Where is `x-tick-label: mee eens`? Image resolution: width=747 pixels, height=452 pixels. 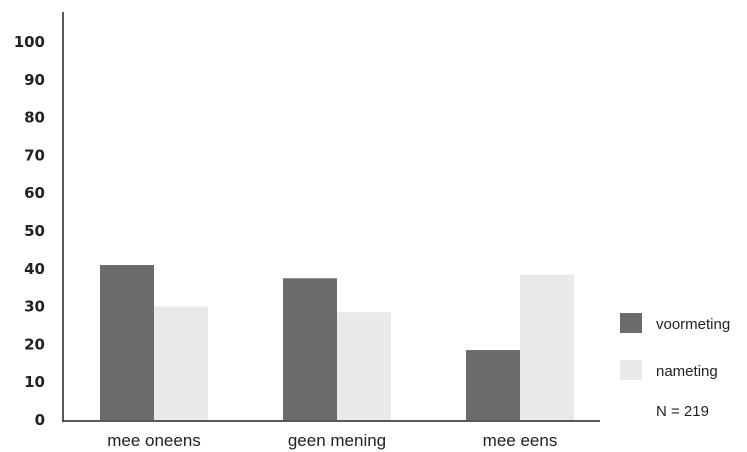 x-tick-label: mee eens is located at coordinates (520, 440).